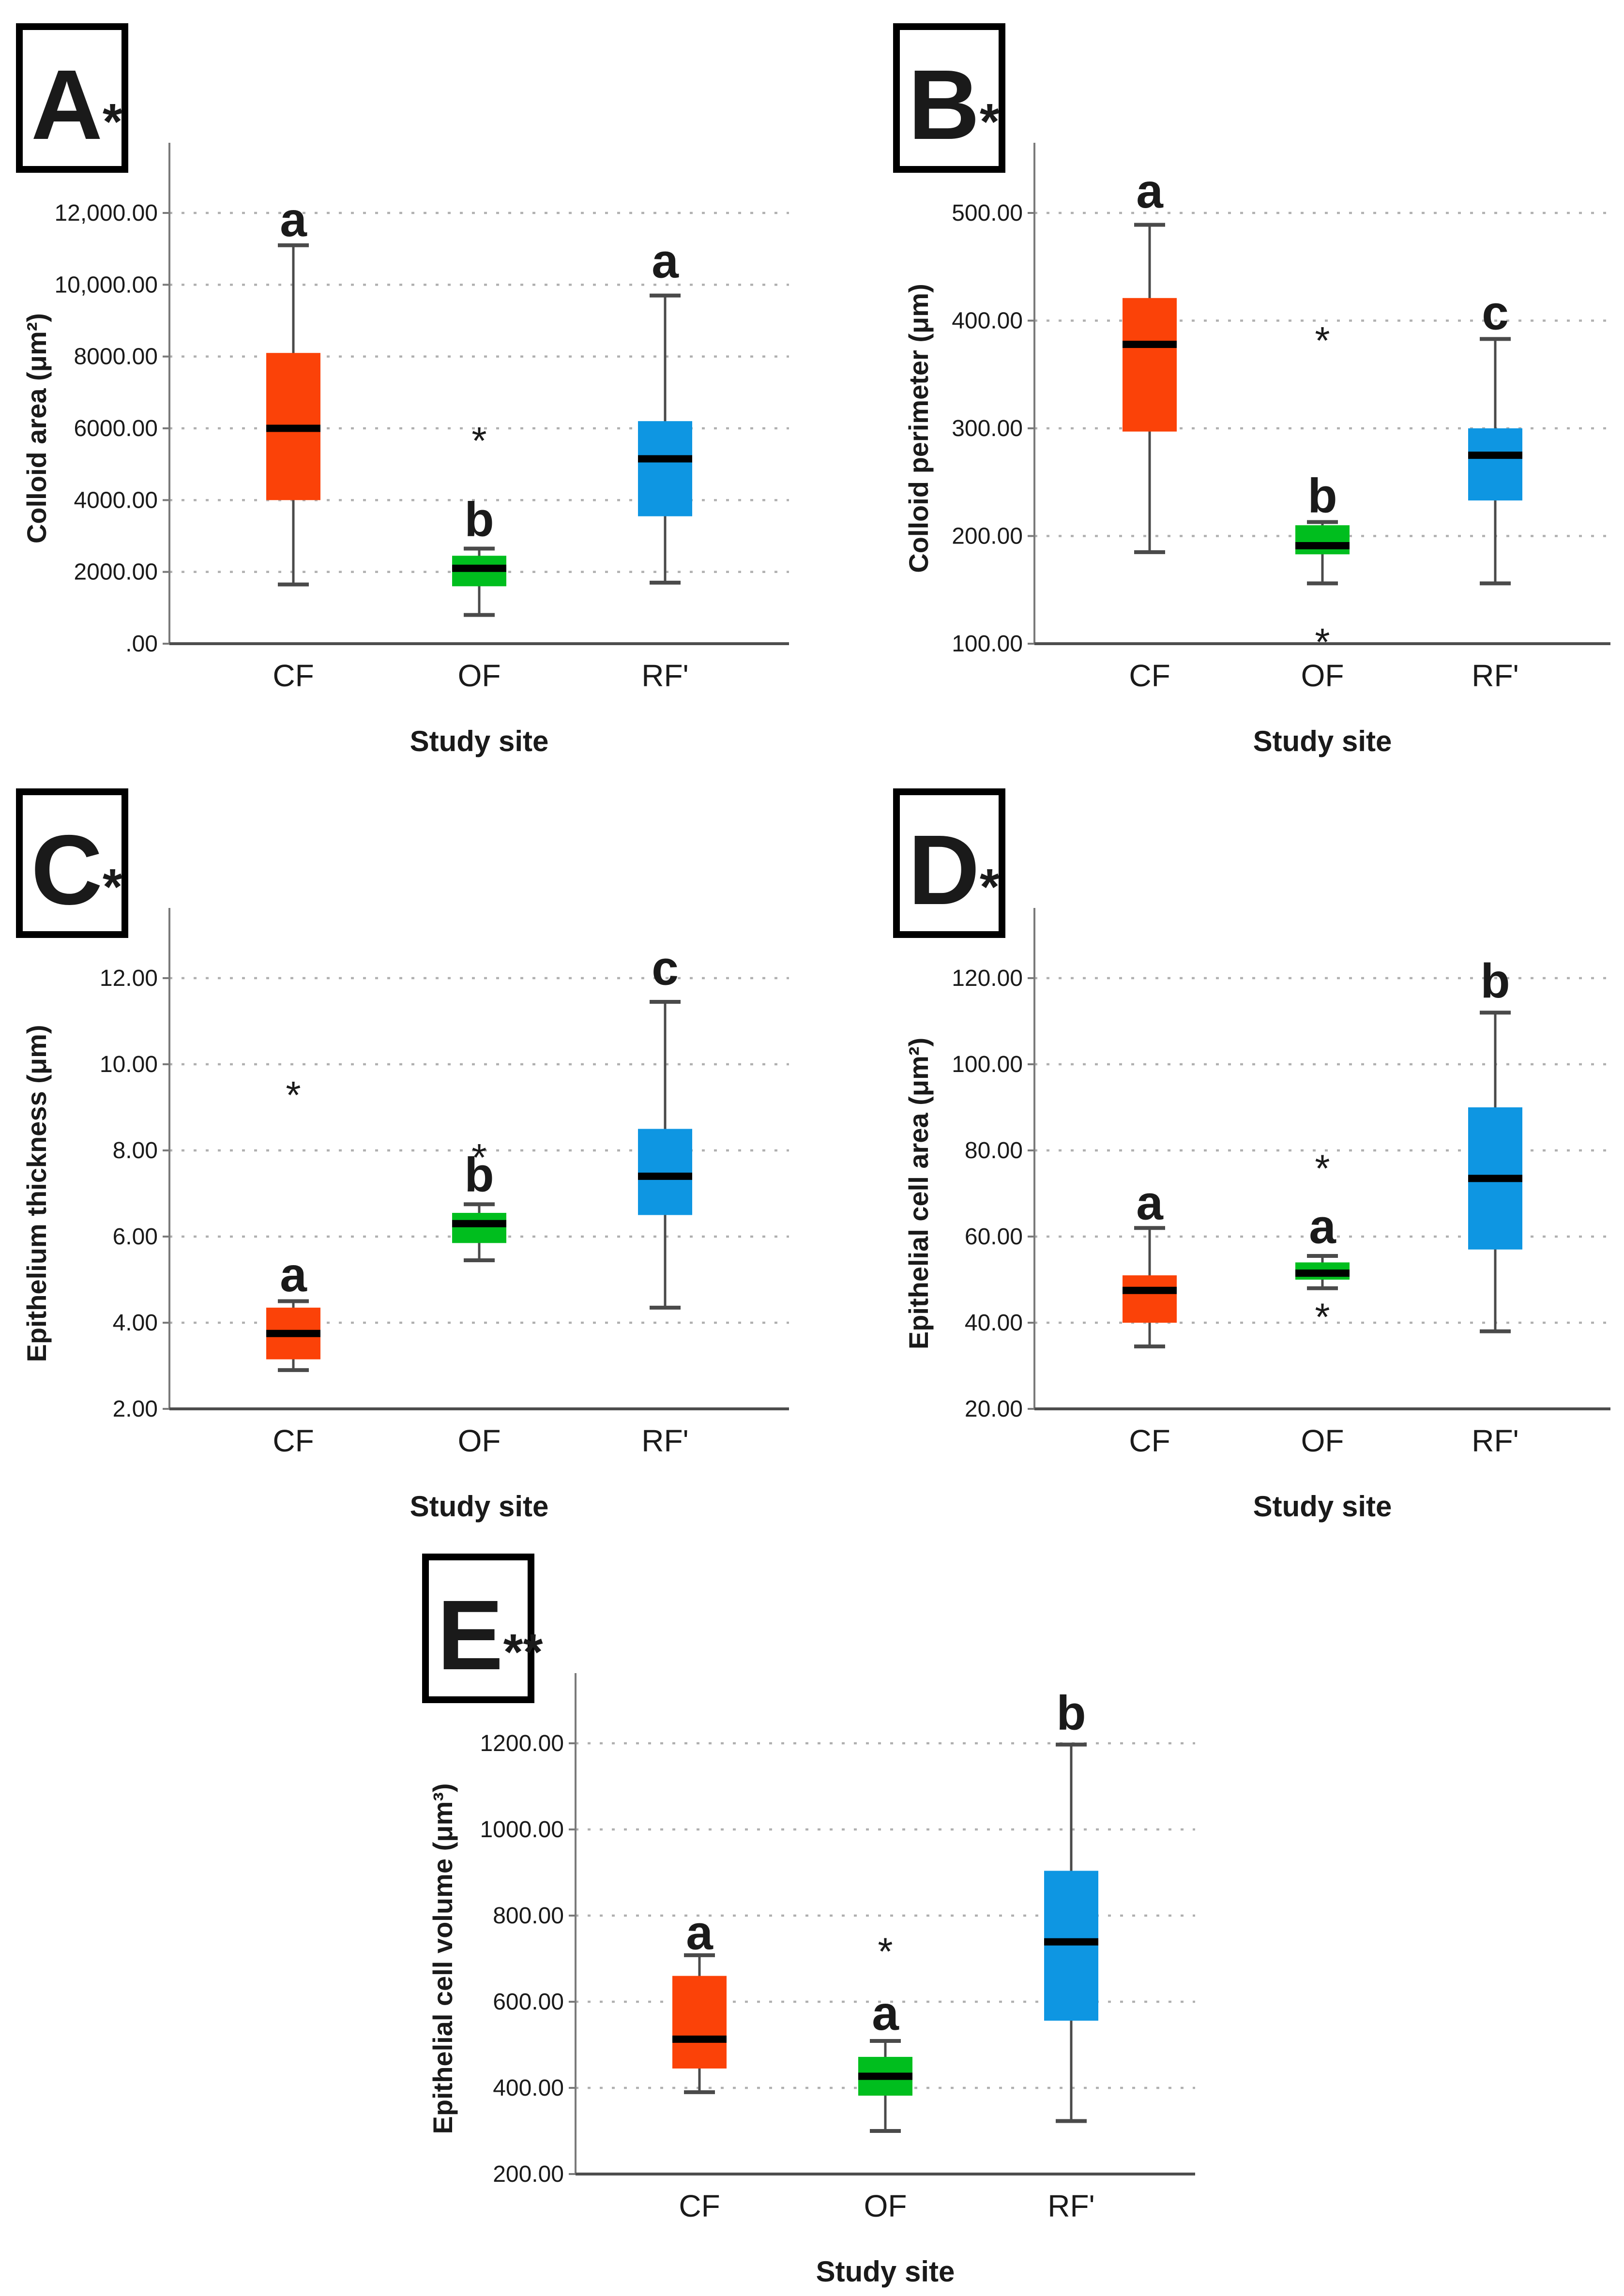  What do you see at coordinates (135, 1409) in the screenshot?
I see `y-tick-label: 2.00` at bounding box center [135, 1409].